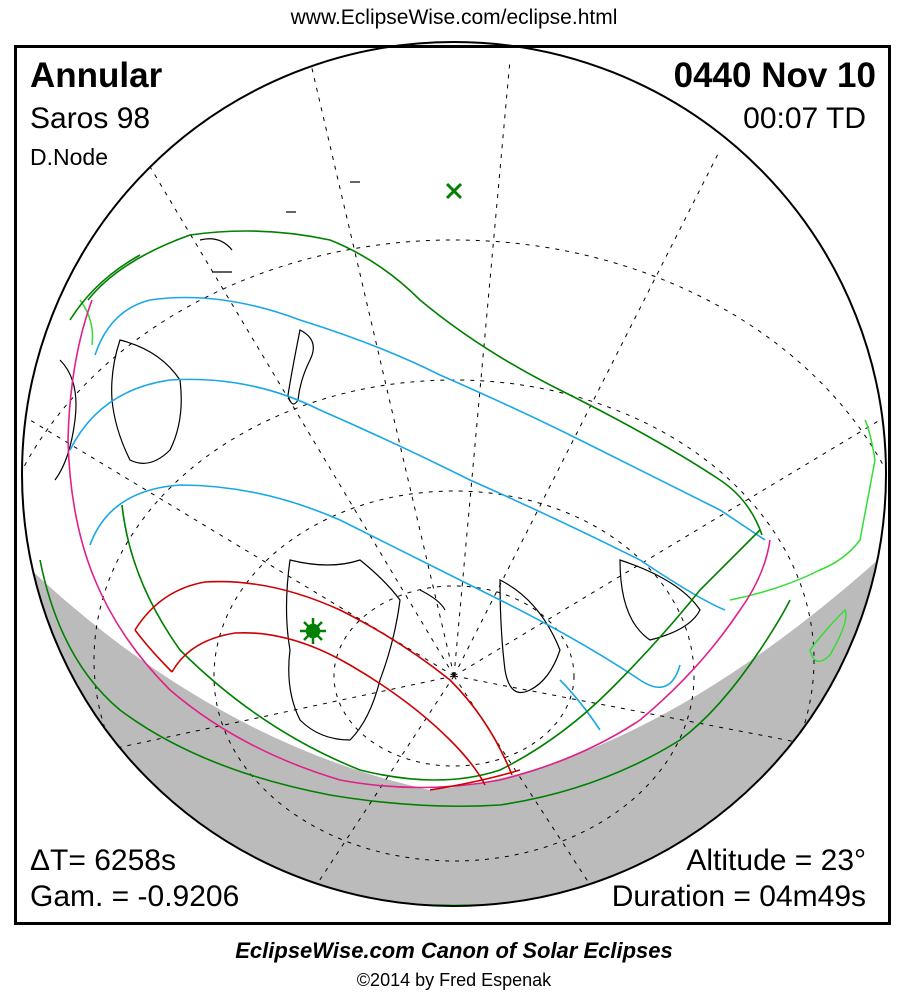 The width and height of the screenshot is (908, 1004). What do you see at coordinates (454, 191) in the screenshot?
I see `sub-solar-marker` at bounding box center [454, 191].